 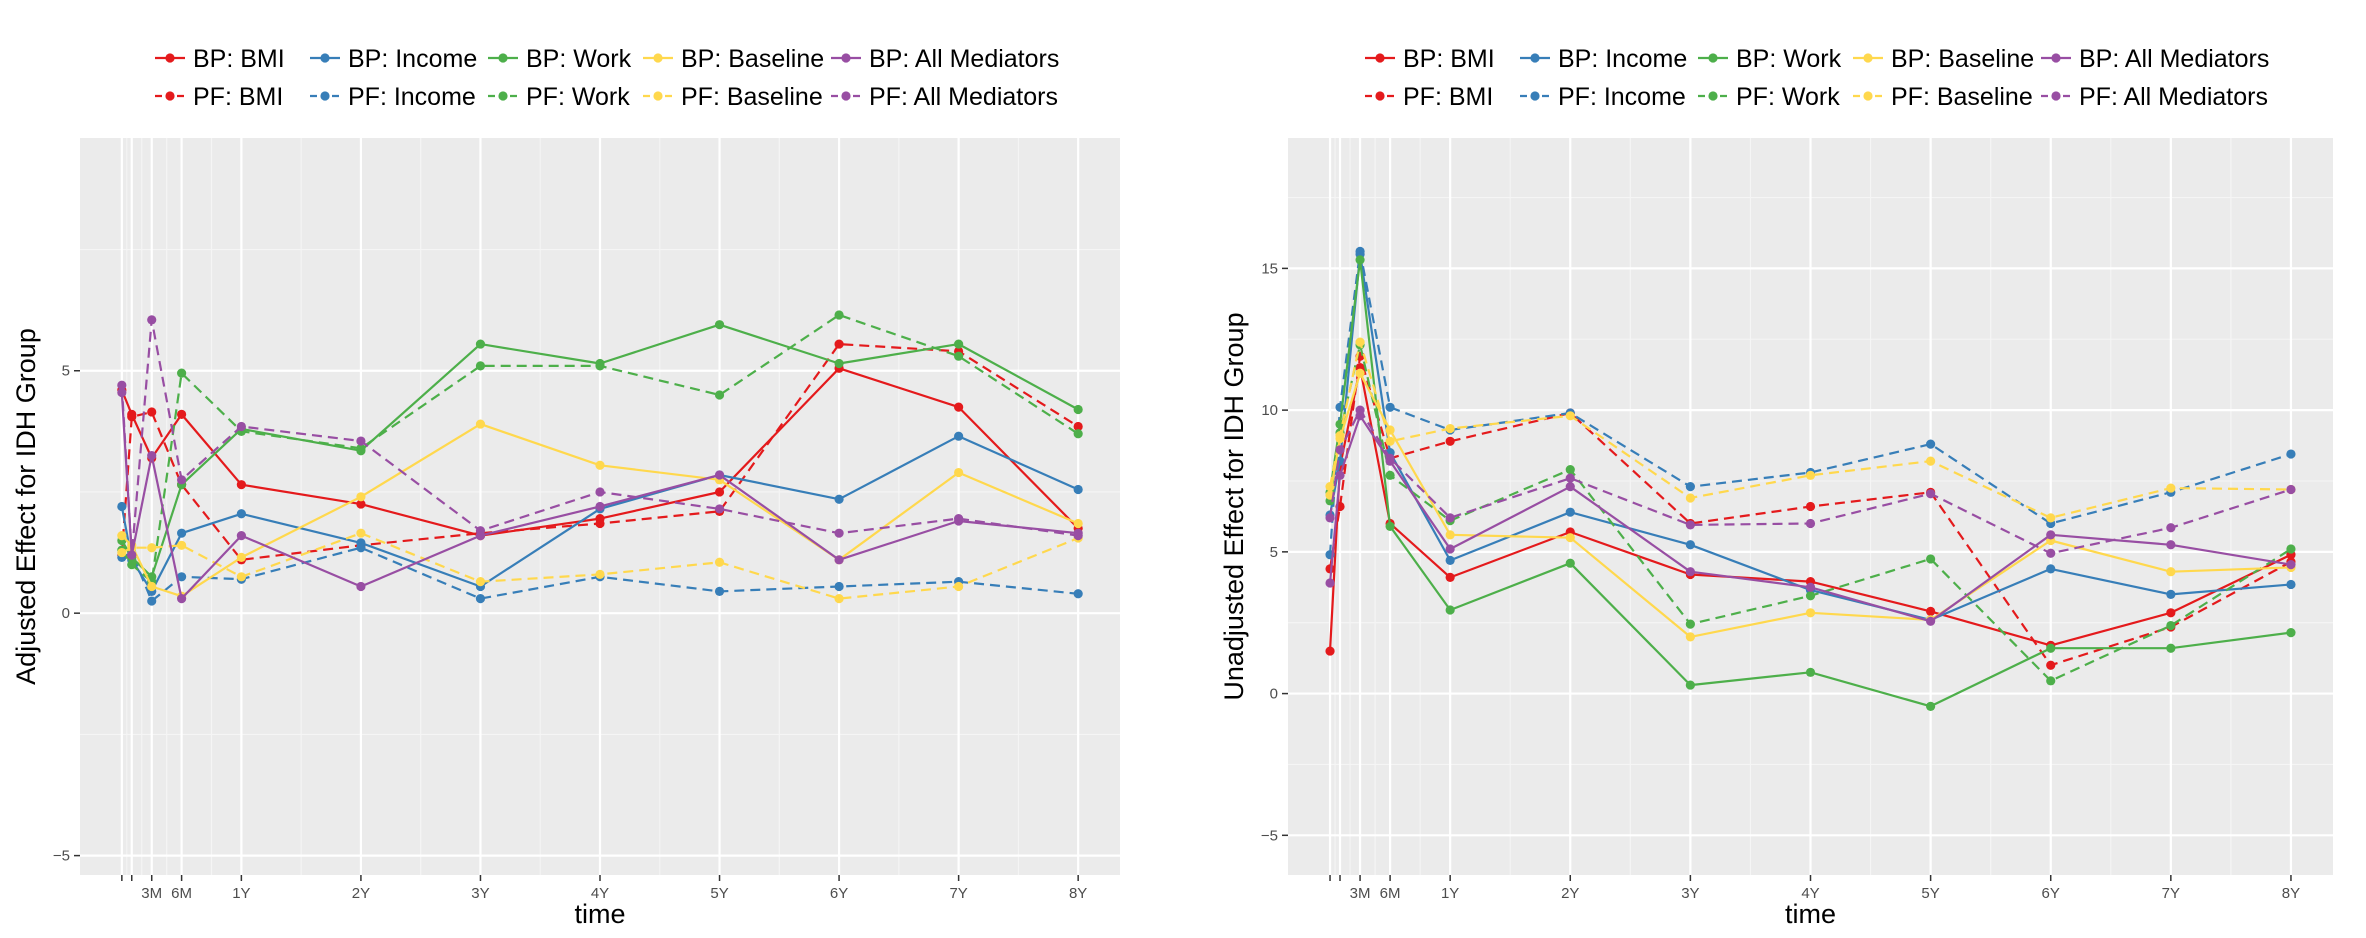 What do you see at coordinates (1269, 268) in the screenshot?
I see `y-tick-label: 15` at bounding box center [1269, 268].